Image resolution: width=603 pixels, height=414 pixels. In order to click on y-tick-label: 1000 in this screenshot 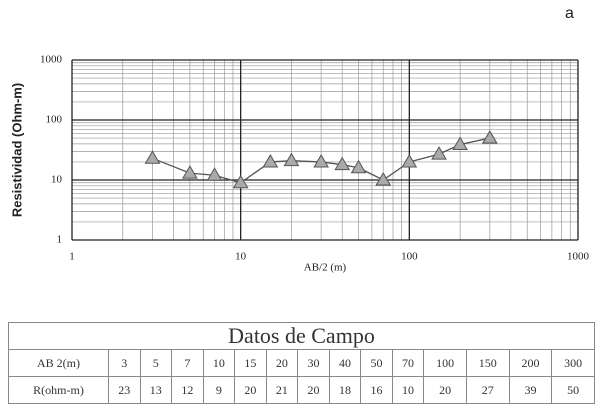, I will do `click(51, 60)`.